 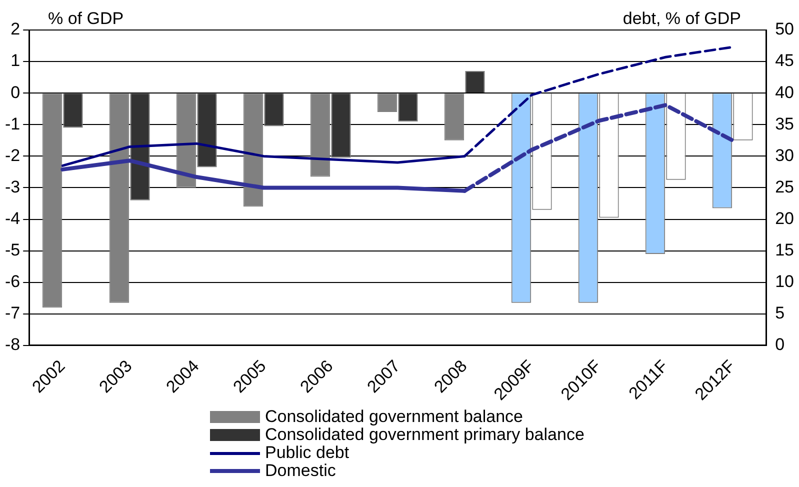 What do you see at coordinates (784, 60) in the screenshot?
I see `y2-tick-label: 45` at bounding box center [784, 60].